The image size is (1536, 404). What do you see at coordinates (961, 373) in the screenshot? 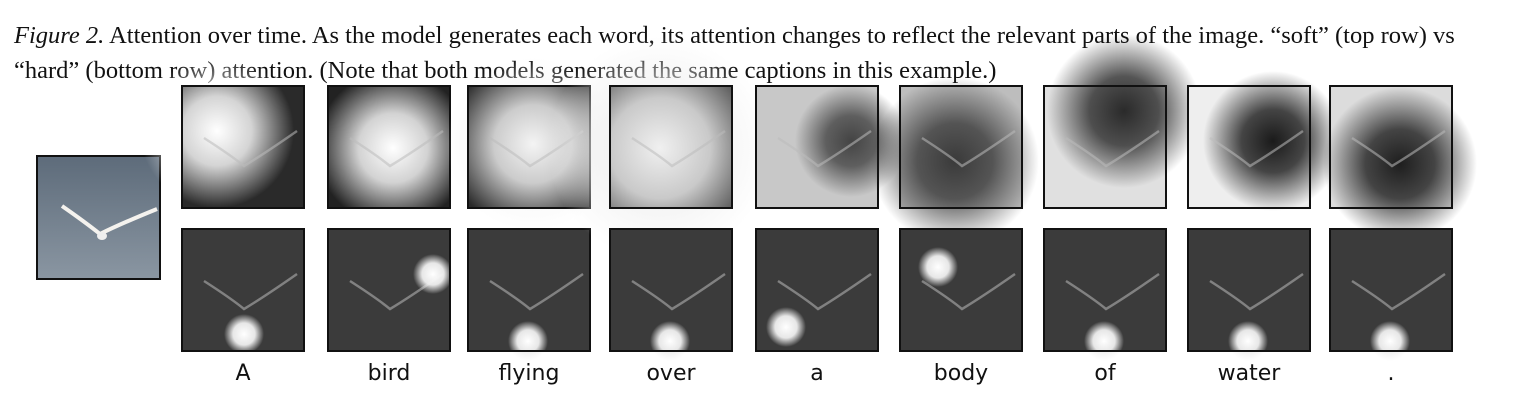
I see `caption-word: body` at bounding box center [961, 373].